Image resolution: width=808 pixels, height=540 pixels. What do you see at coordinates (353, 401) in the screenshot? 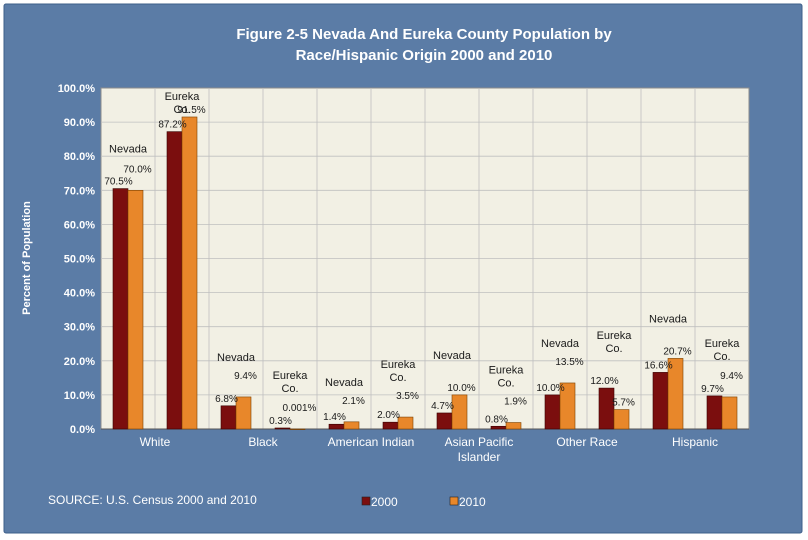
I see `data-label-2010: 2.1%` at bounding box center [353, 401].